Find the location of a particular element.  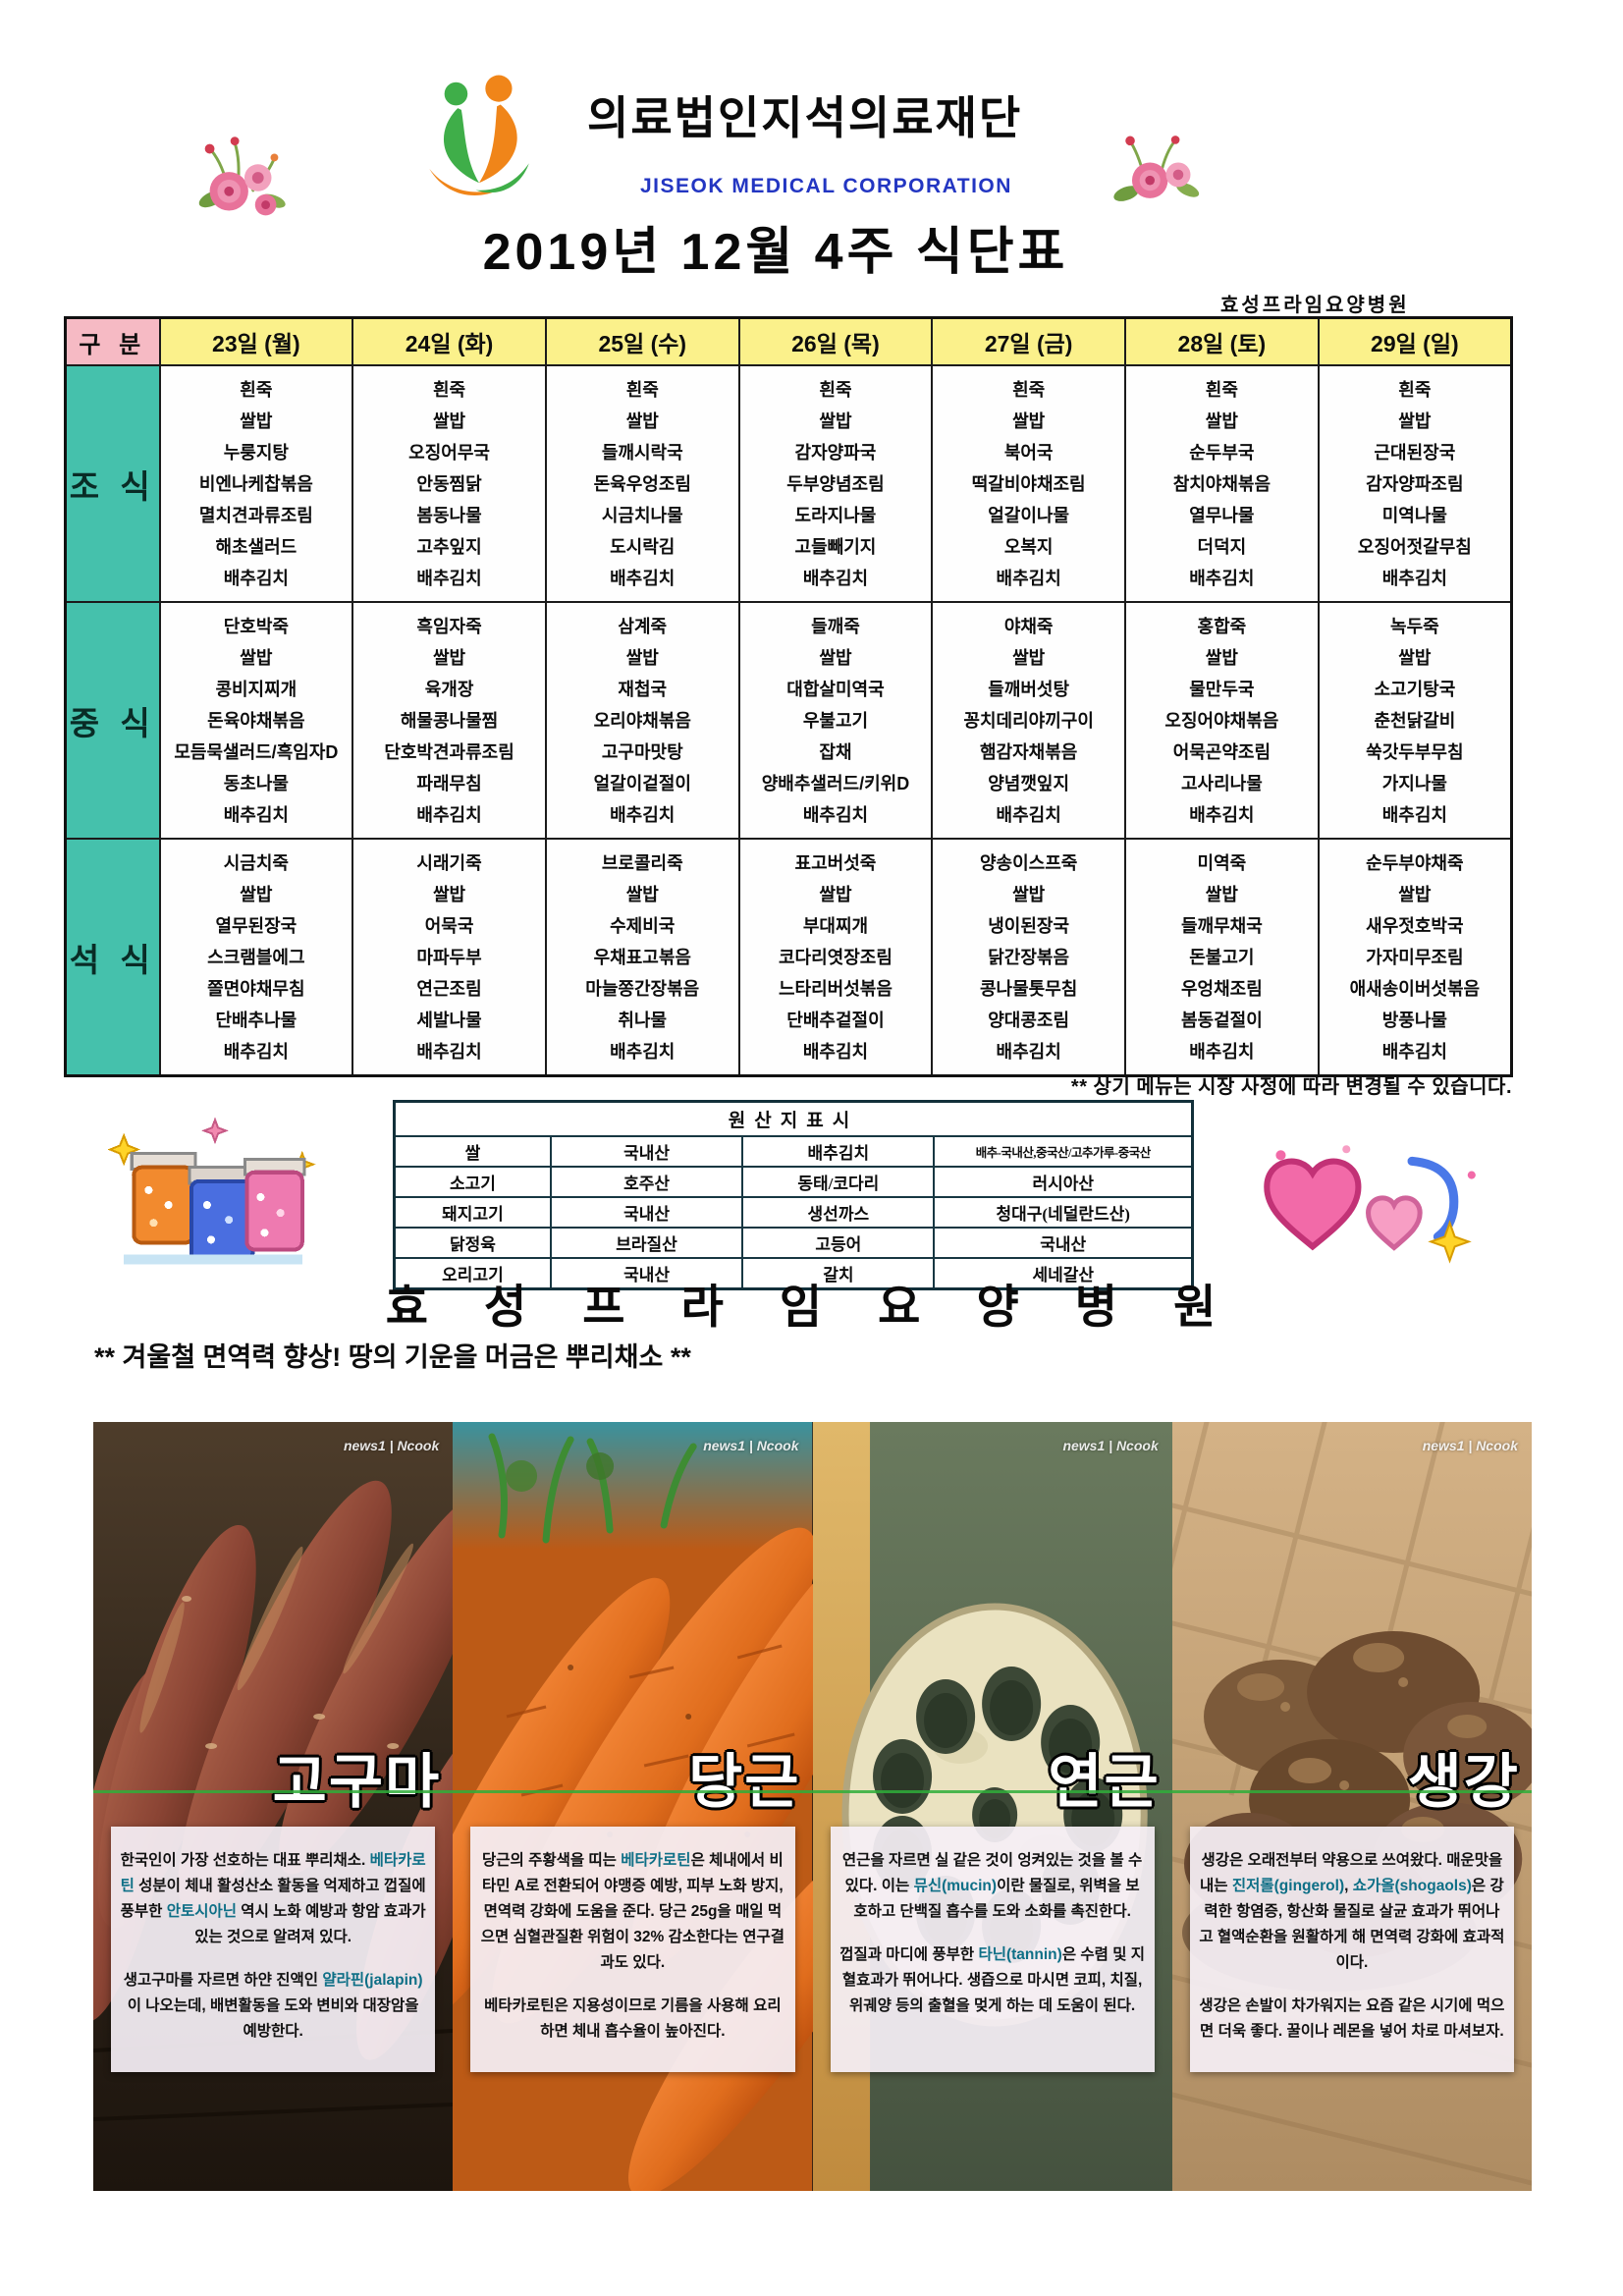

origin-cell: 소고기 is located at coordinates (472, 1182).